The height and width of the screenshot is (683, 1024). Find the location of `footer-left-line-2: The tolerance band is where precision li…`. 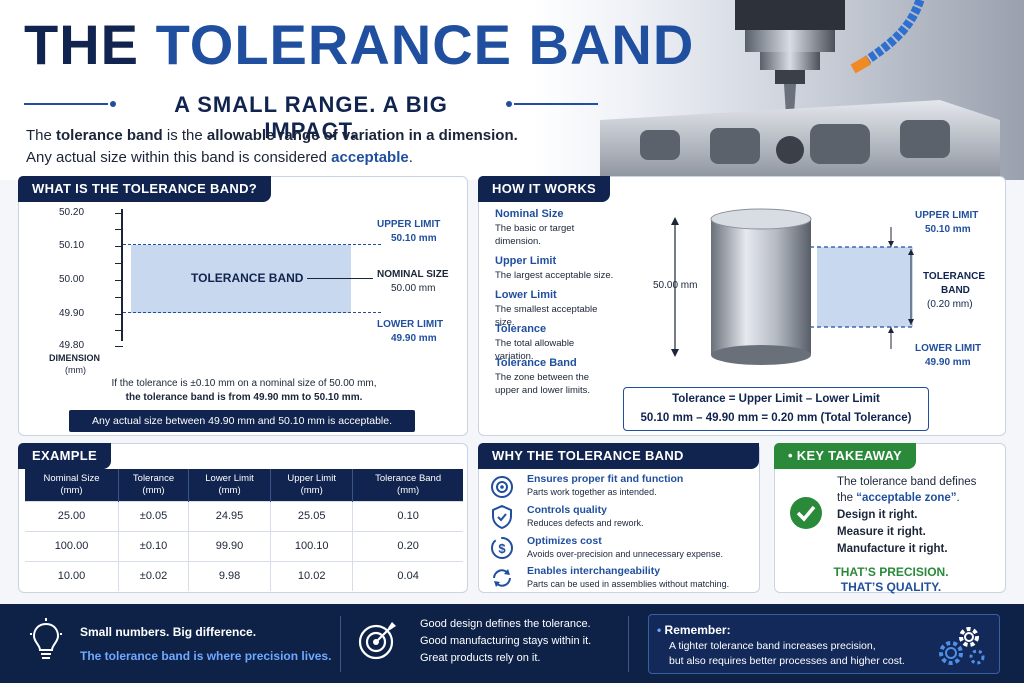

footer-left-line-2: The tolerance band is where precision li… is located at coordinates (206, 656).